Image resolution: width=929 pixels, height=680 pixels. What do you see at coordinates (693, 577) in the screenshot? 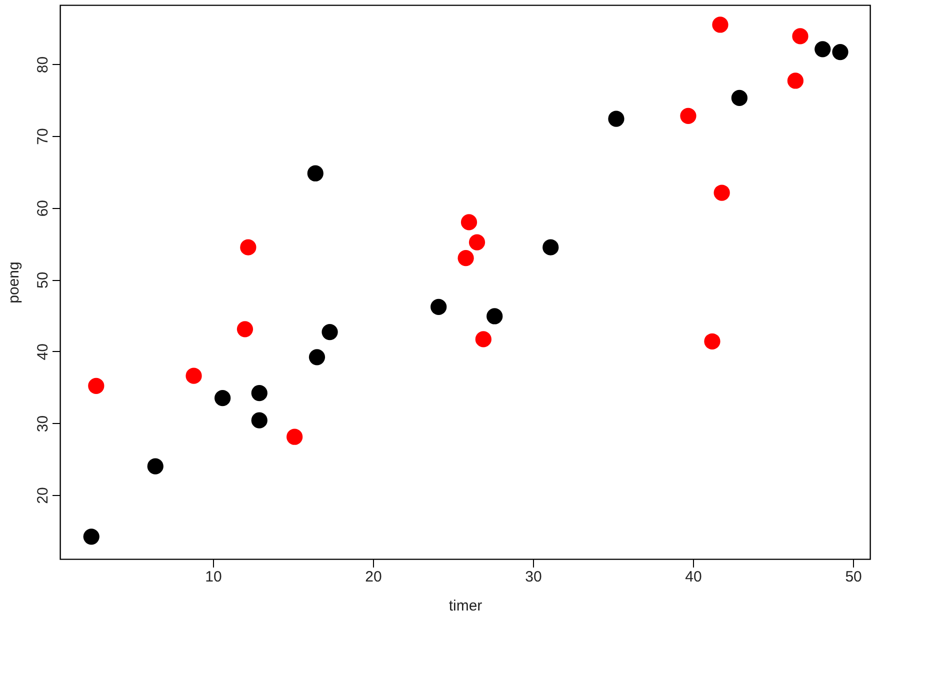
I see `x-tick-label: 40` at bounding box center [693, 577].